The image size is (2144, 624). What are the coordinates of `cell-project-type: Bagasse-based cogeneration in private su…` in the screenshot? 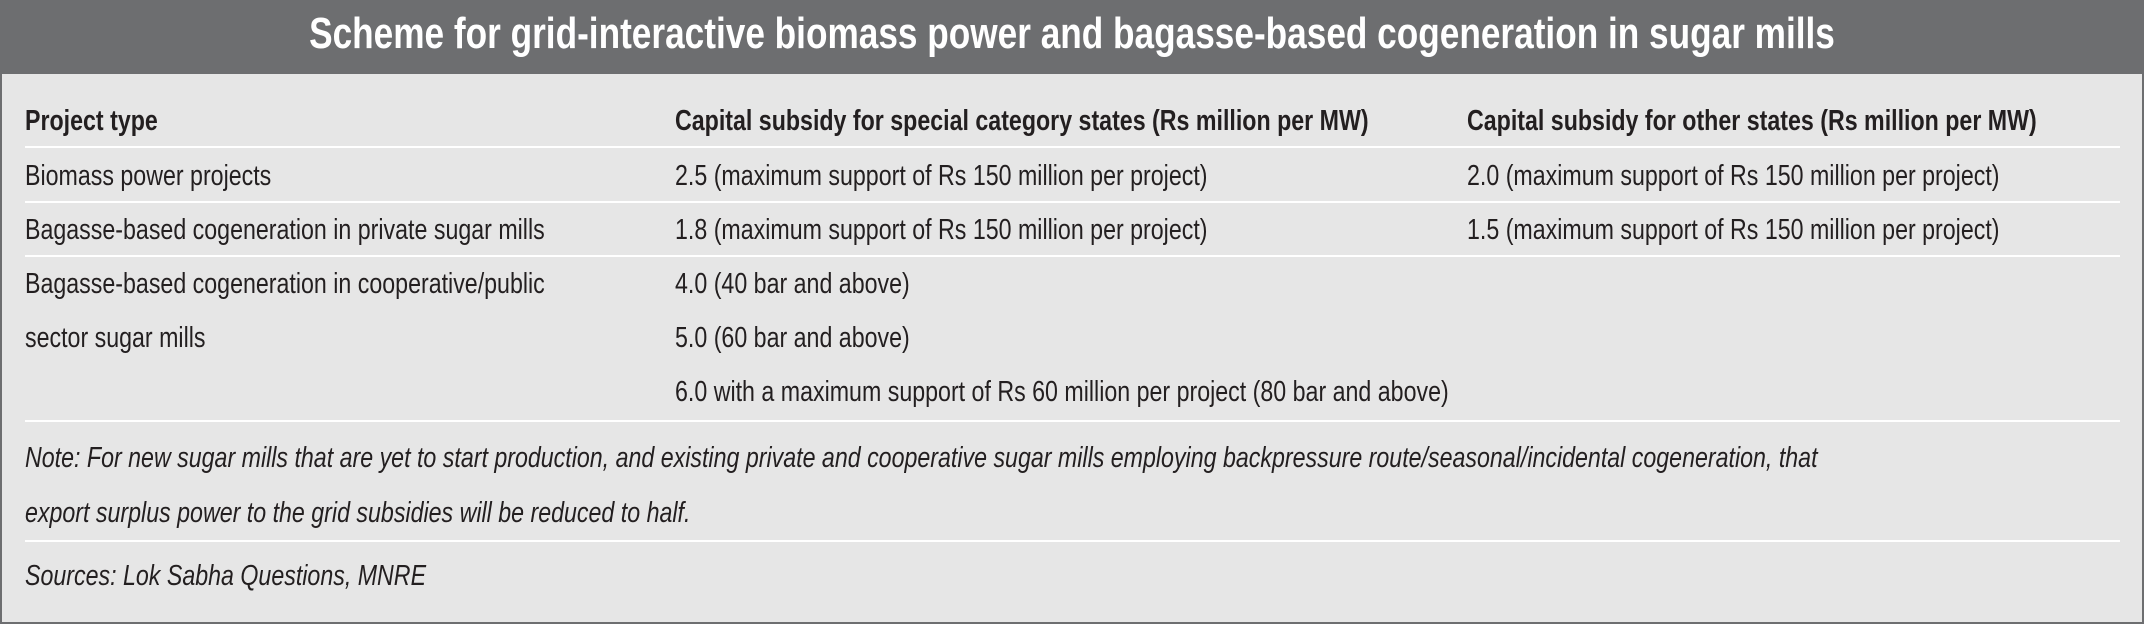 It's located at (285, 230).